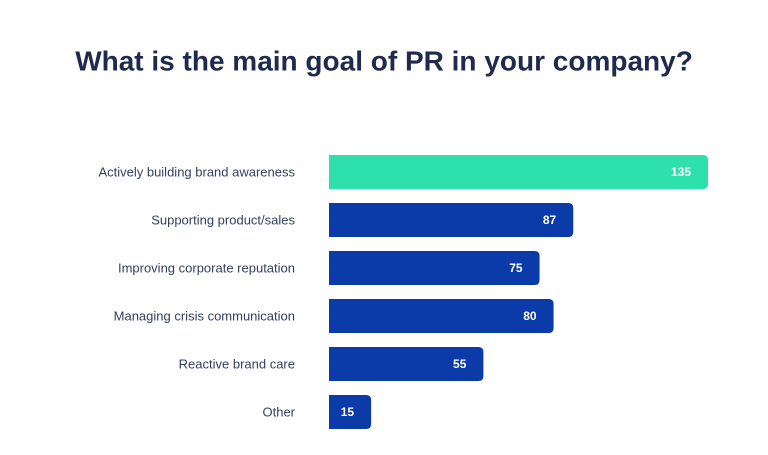 This screenshot has height=455, width=768. Describe the element at coordinates (204, 315) in the screenshot. I see `category-label: Managing crisis communication` at that location.